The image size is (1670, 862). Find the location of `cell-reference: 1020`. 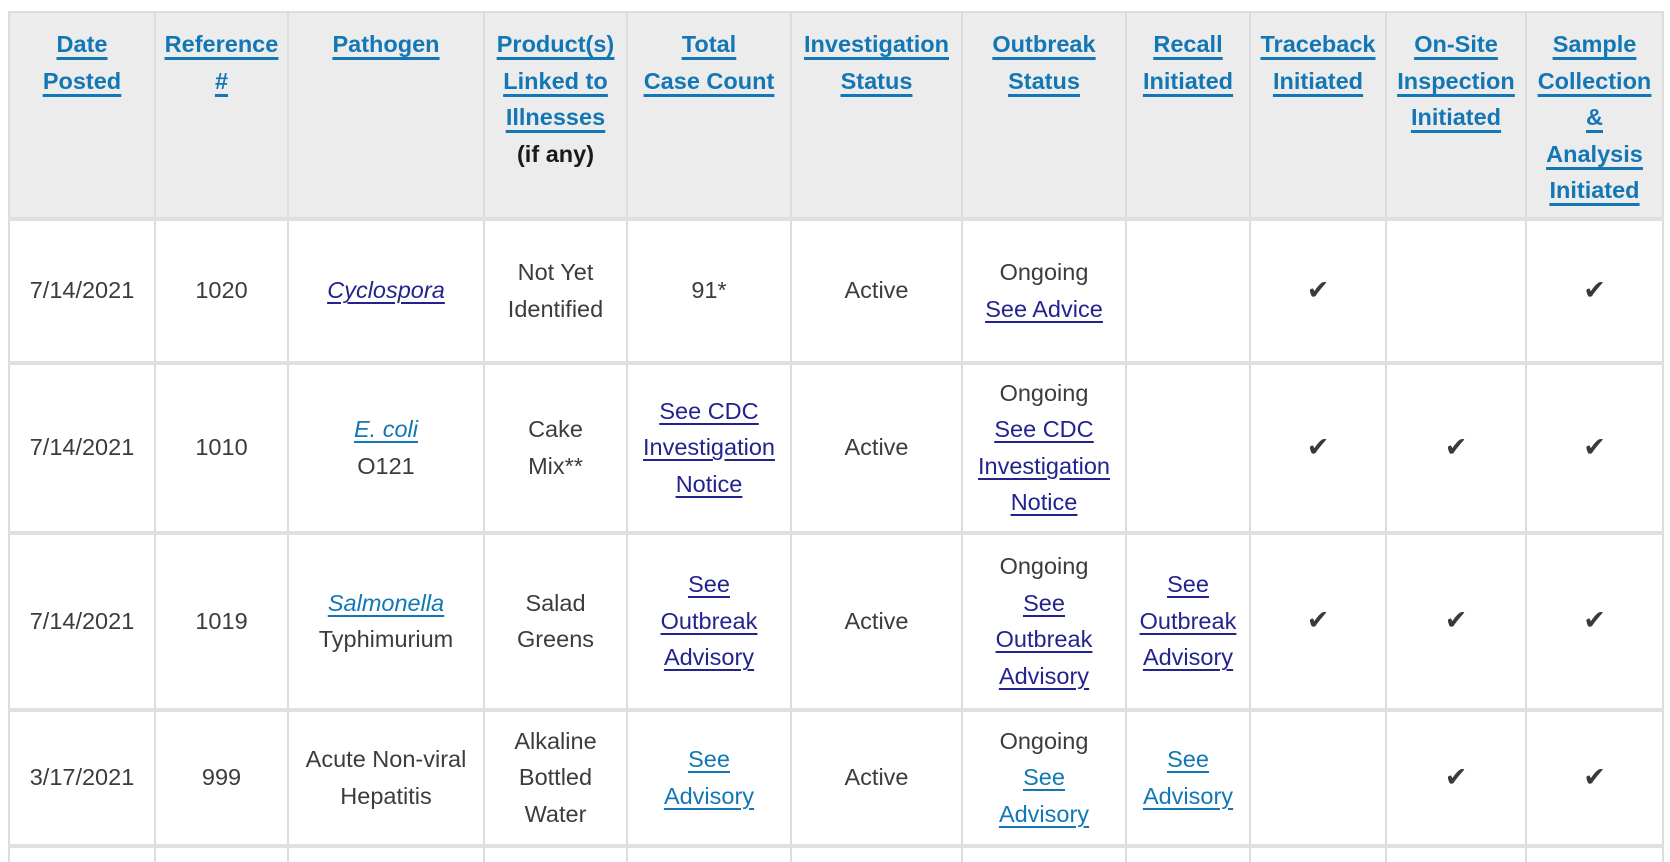

cell-reference: 1020 is located at coordinates (221, 291).